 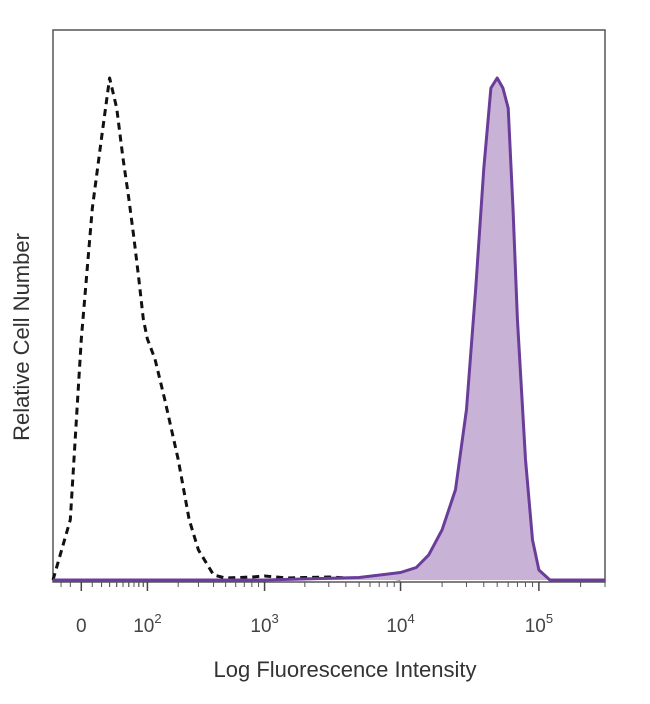 I want to click on x-axis-label: Log Fluorescence Intensity, so click(x=345, y=669).